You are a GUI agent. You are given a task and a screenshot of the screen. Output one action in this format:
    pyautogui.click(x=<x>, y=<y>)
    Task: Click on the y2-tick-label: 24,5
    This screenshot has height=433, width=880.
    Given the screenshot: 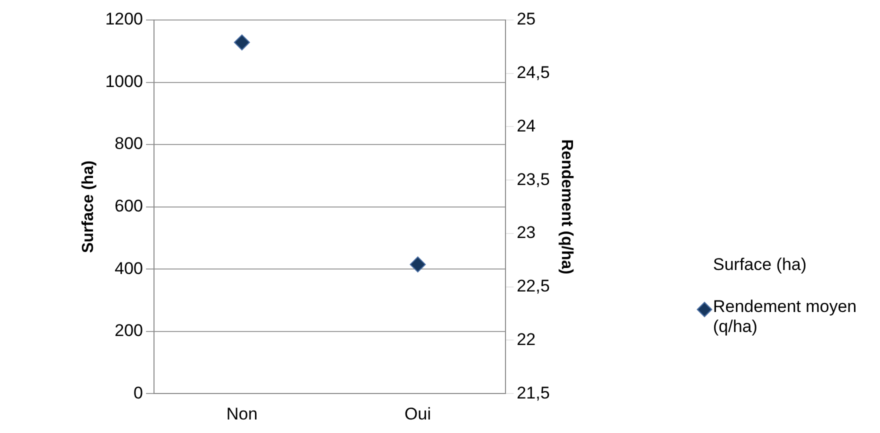 What is the action you would take?
    pyautogui.click(x=533, y=72)
    